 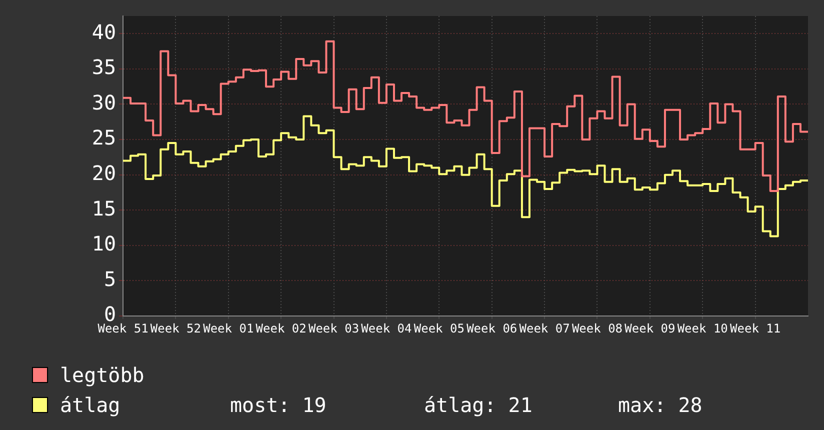 I want to click on y-tick-label: 35, so click(x=104, y=67).